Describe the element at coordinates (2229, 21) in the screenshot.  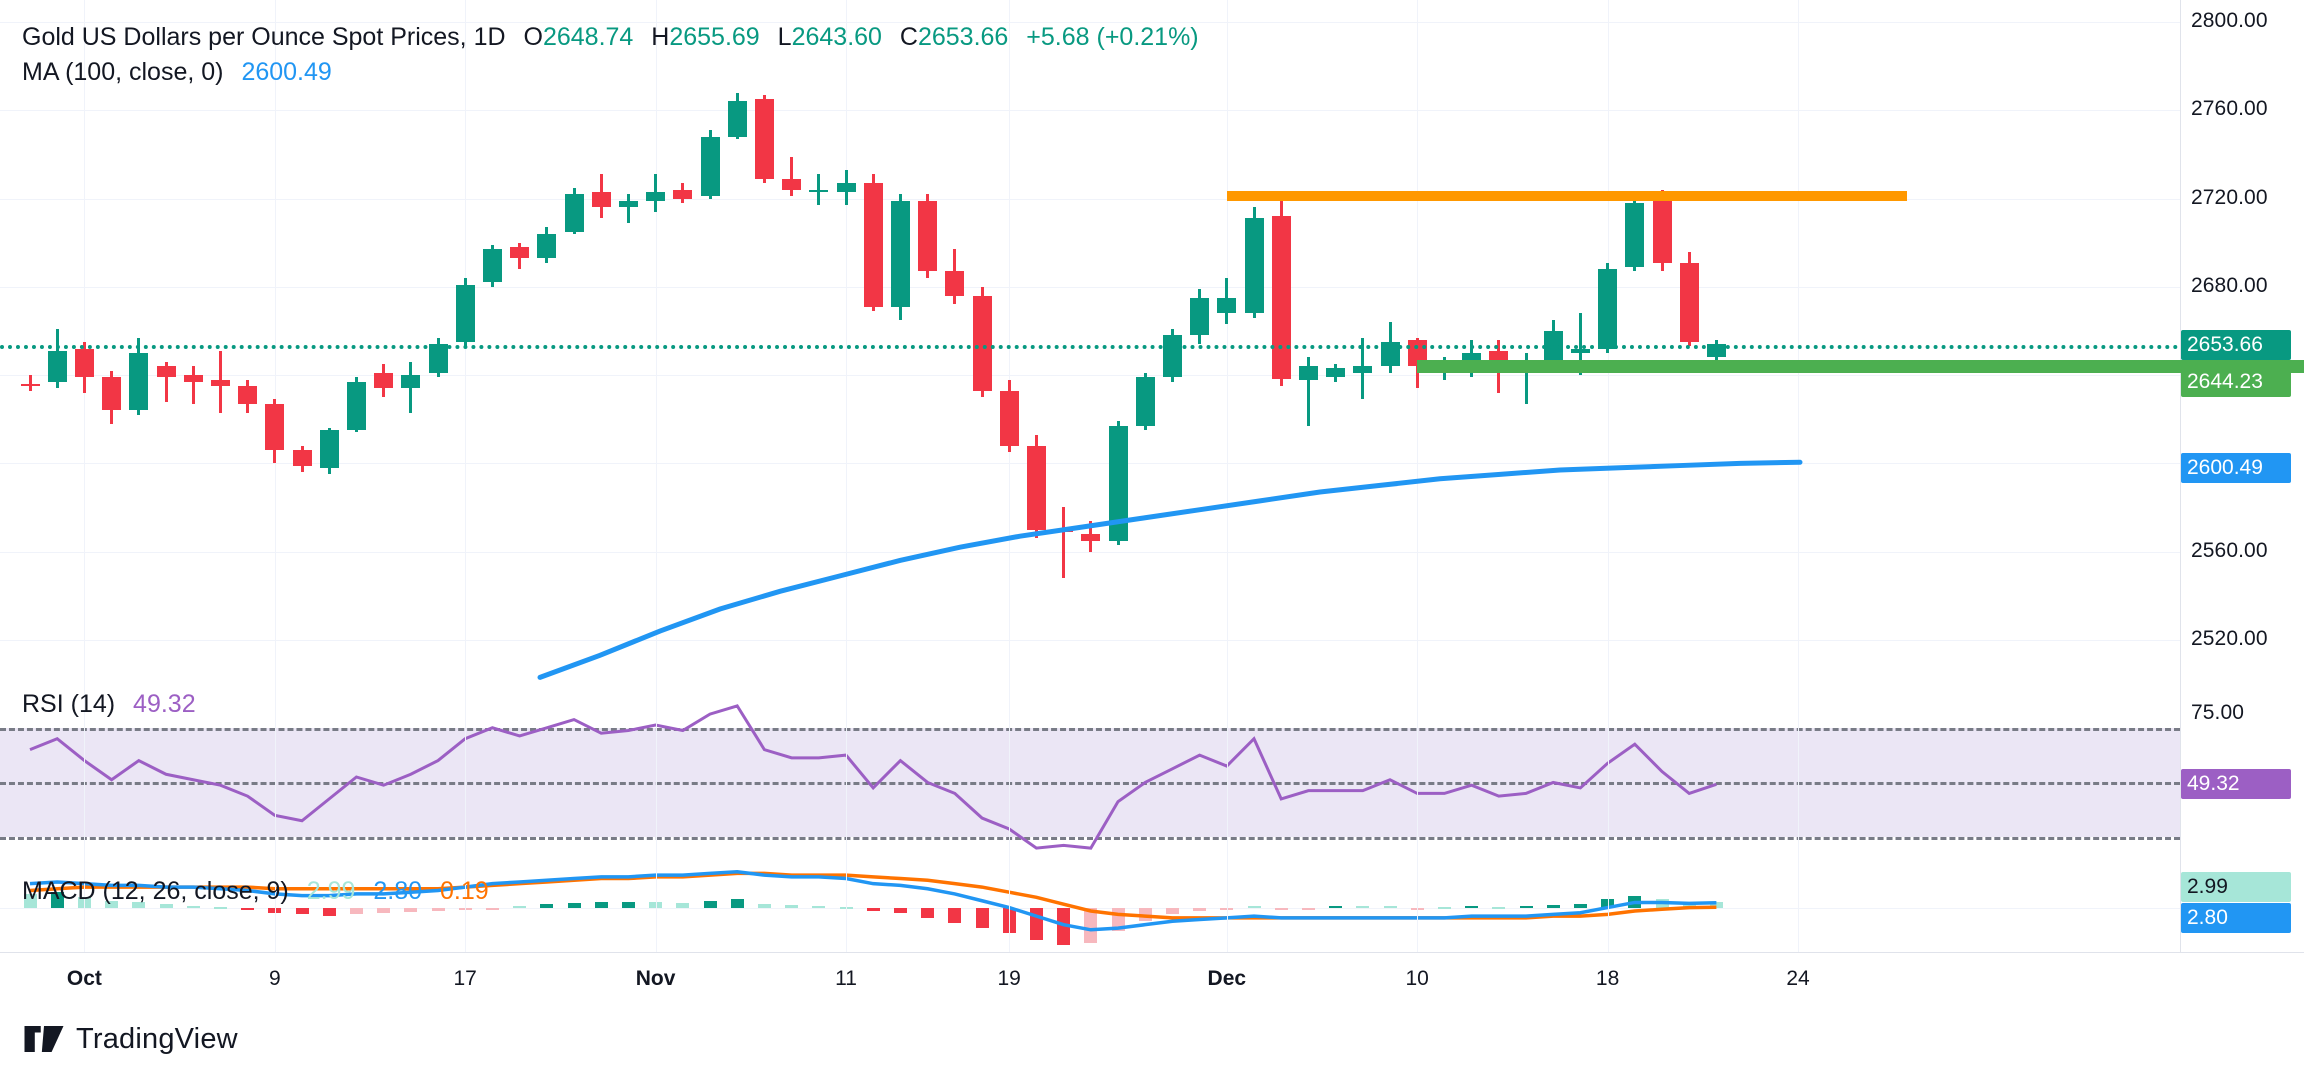
I see `price-tick-2800: 2800.00` at that location.